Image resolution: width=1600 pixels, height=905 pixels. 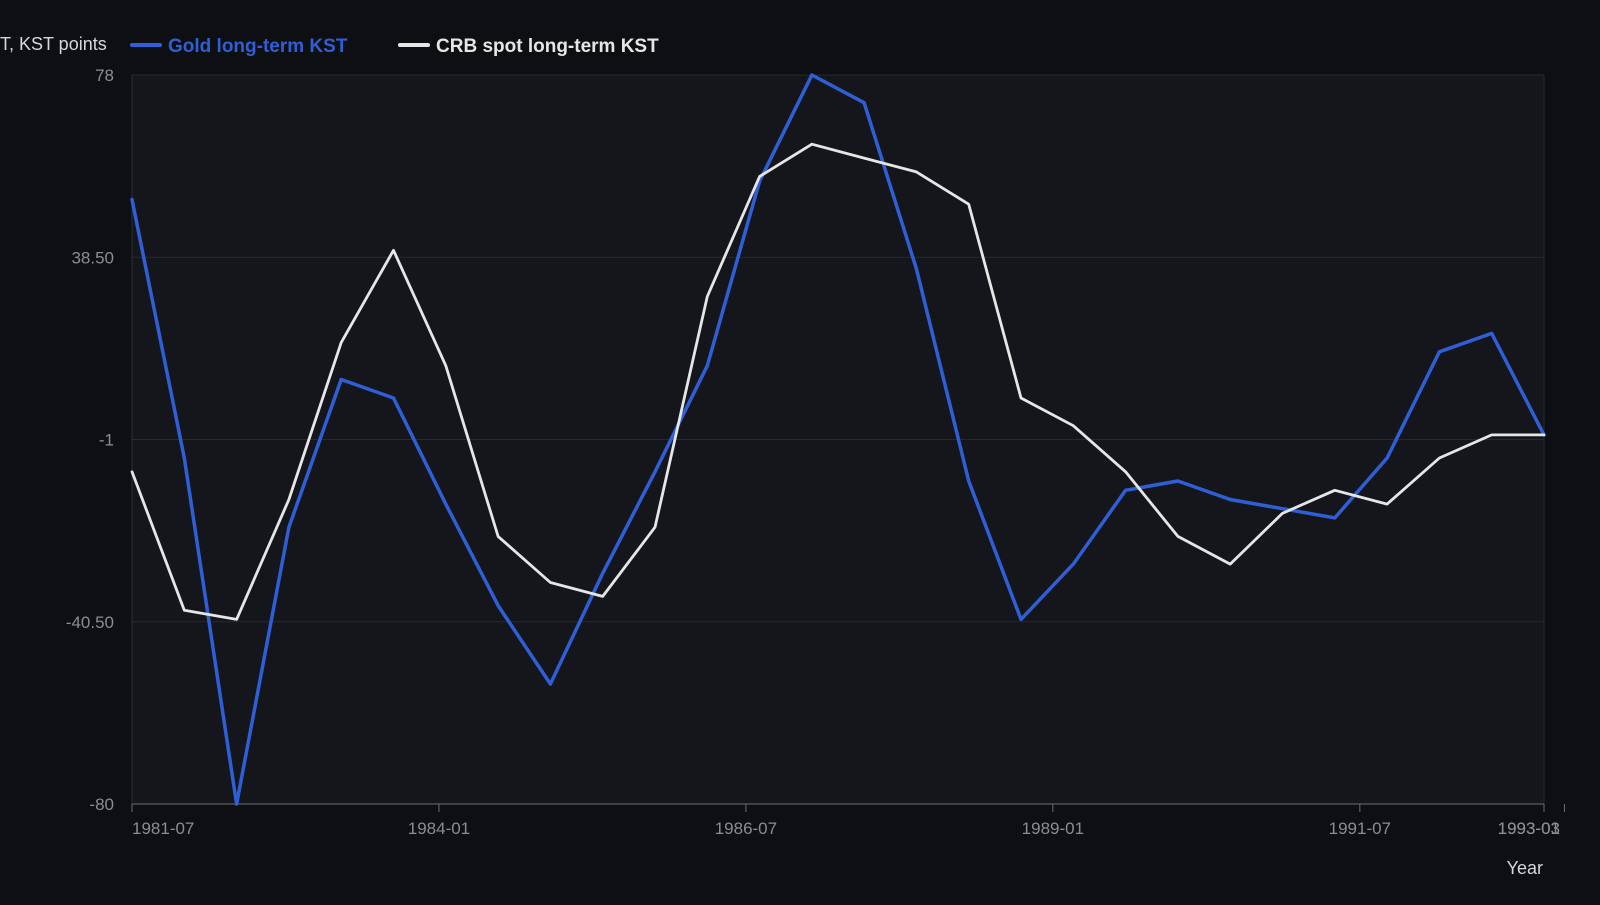 What do you see at coordinates (106, 440) in the screenshot?
I see `y-tick-label: -1` at bounding box center [106, 440].